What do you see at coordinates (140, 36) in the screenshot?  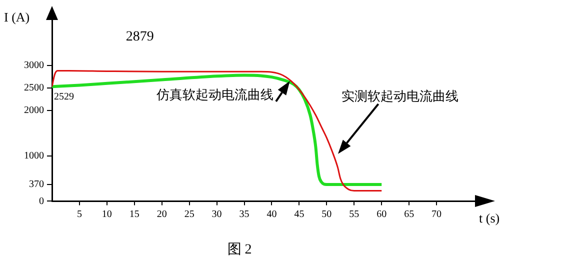 I see `annotation: 2879` at bounding box center [140, 36].